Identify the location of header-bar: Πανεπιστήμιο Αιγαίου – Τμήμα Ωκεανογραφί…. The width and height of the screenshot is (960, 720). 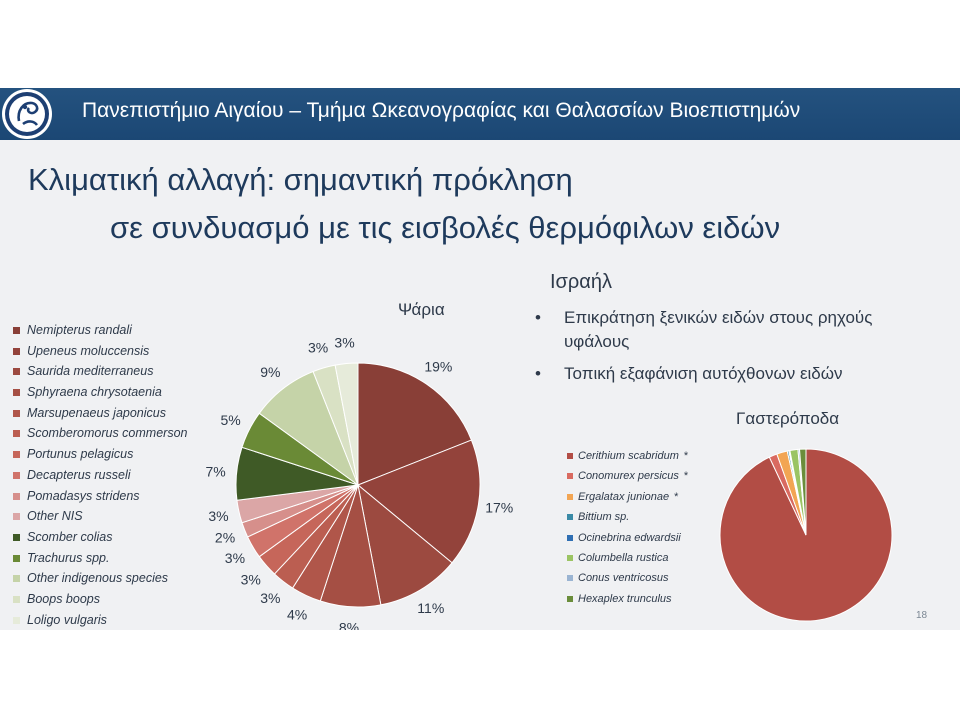
(480, 114).